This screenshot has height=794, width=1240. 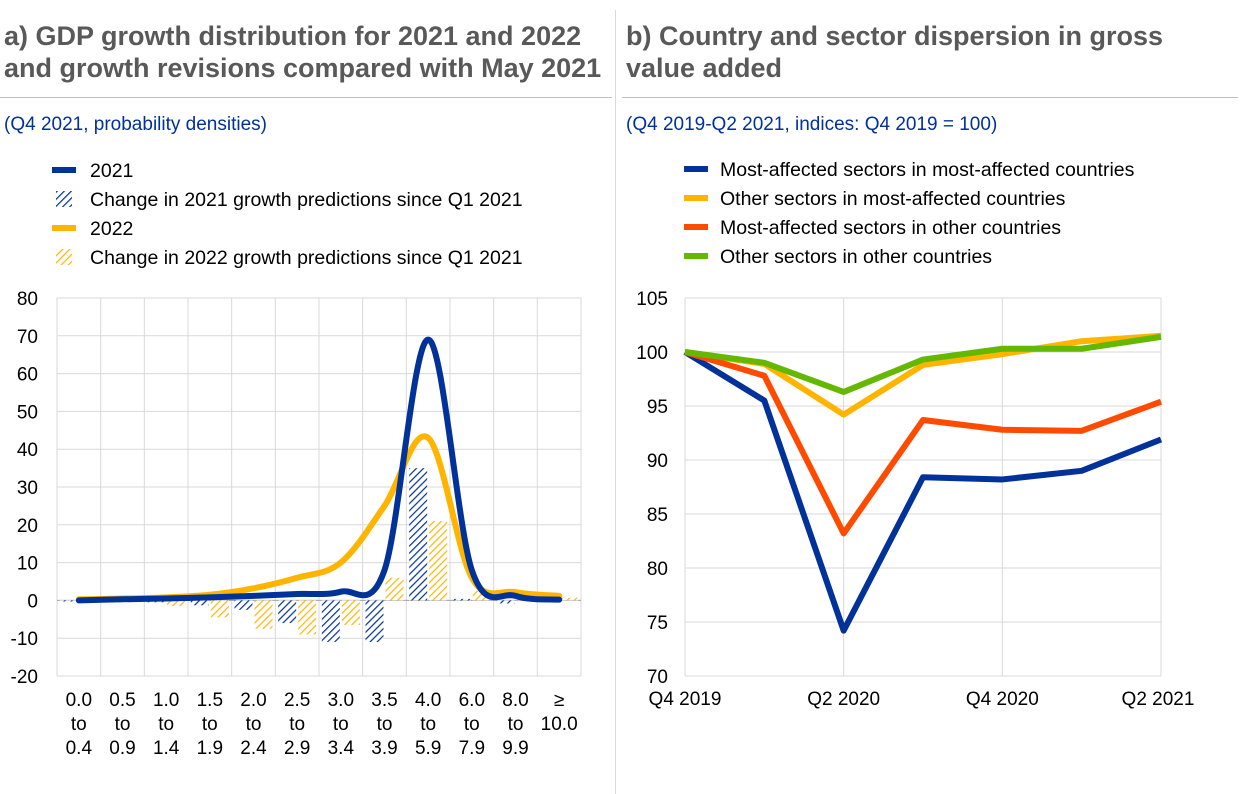 I want to click on x-tick-label: 0.5, so click(x=122, y=700).